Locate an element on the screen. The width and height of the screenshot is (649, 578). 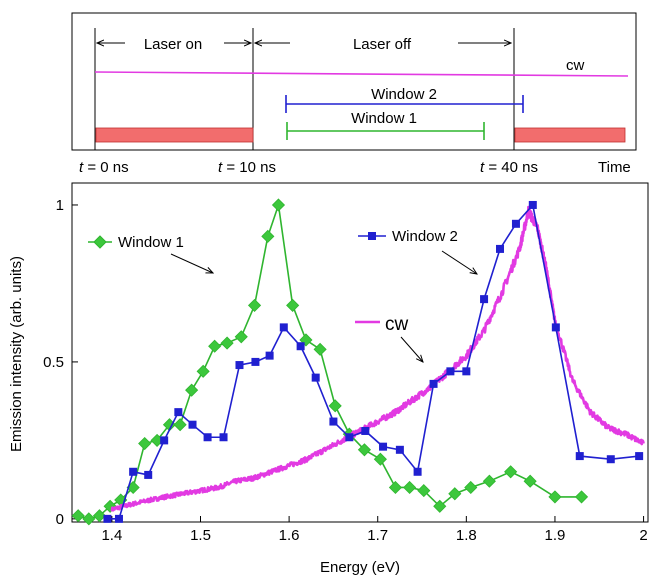
cw-line is located at coordinates (361, 74).